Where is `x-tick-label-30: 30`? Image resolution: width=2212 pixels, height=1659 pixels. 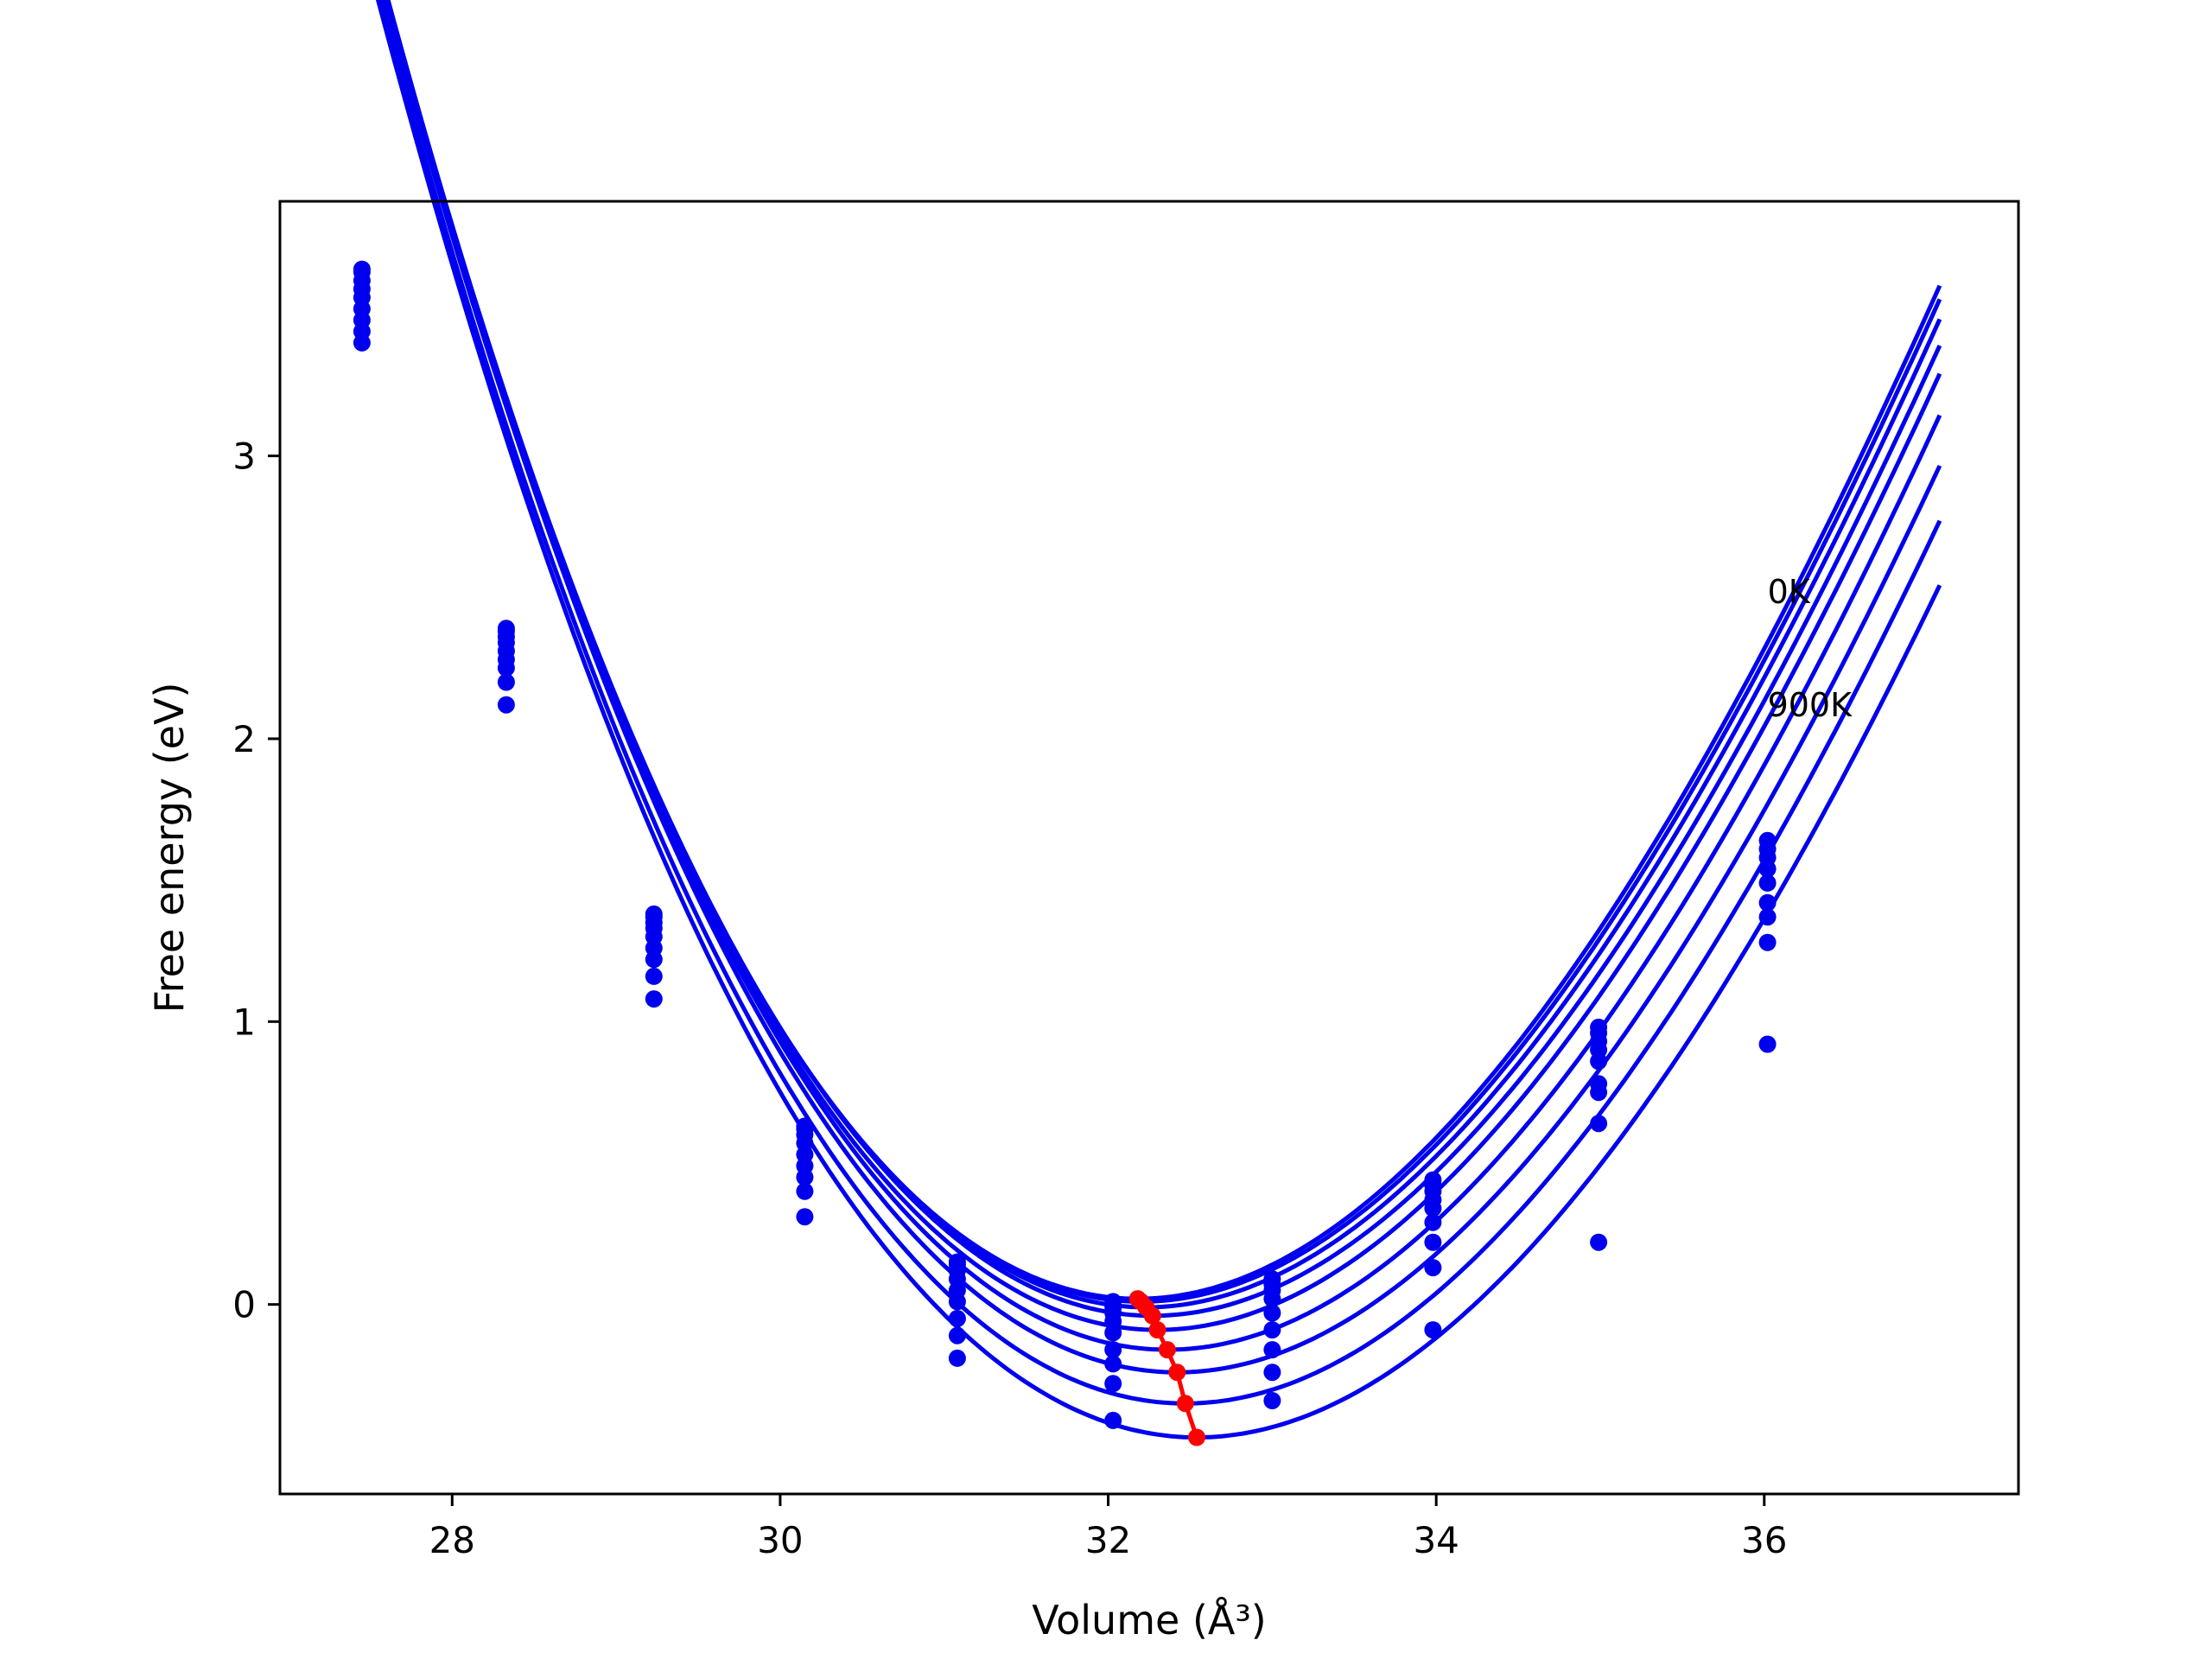
x-tick-label-30: 30 is located at coordinates (780, 1540).